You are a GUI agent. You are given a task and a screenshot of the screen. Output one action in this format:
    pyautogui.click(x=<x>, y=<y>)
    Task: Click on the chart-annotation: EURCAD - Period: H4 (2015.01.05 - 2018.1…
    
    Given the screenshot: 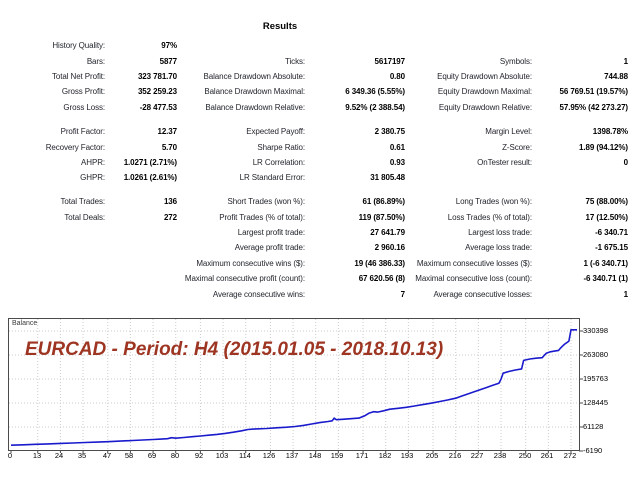 What is the action you would take?
    pyautogui.click(x=234, y=349)
    